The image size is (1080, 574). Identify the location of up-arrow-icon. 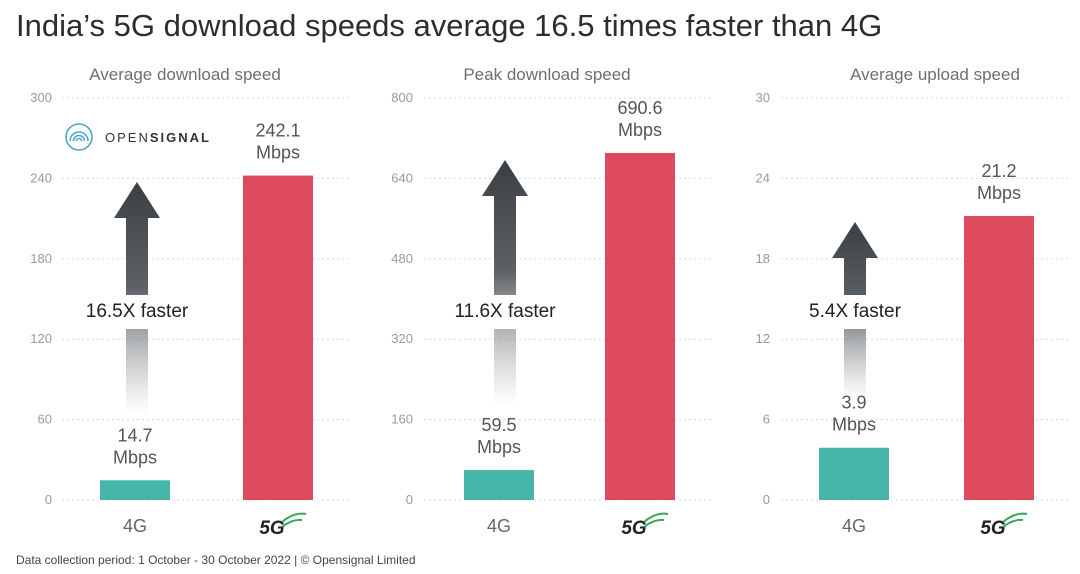
(505, 282).